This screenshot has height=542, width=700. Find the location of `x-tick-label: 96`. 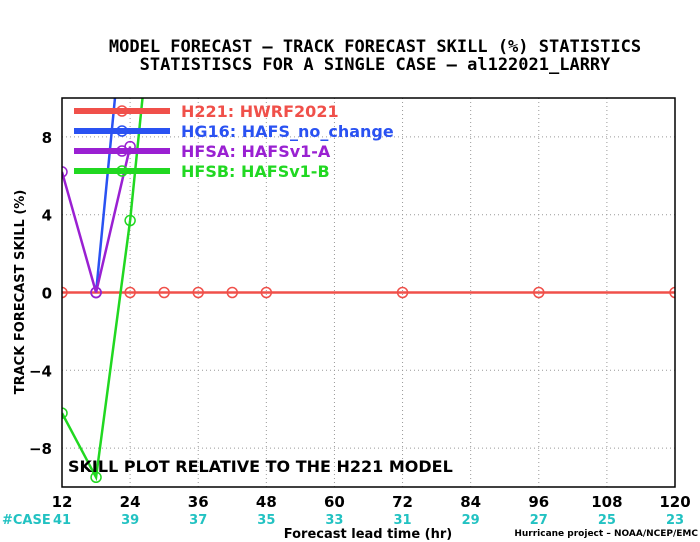

x-tick-label: 96 is located at coordinates (538, 502).